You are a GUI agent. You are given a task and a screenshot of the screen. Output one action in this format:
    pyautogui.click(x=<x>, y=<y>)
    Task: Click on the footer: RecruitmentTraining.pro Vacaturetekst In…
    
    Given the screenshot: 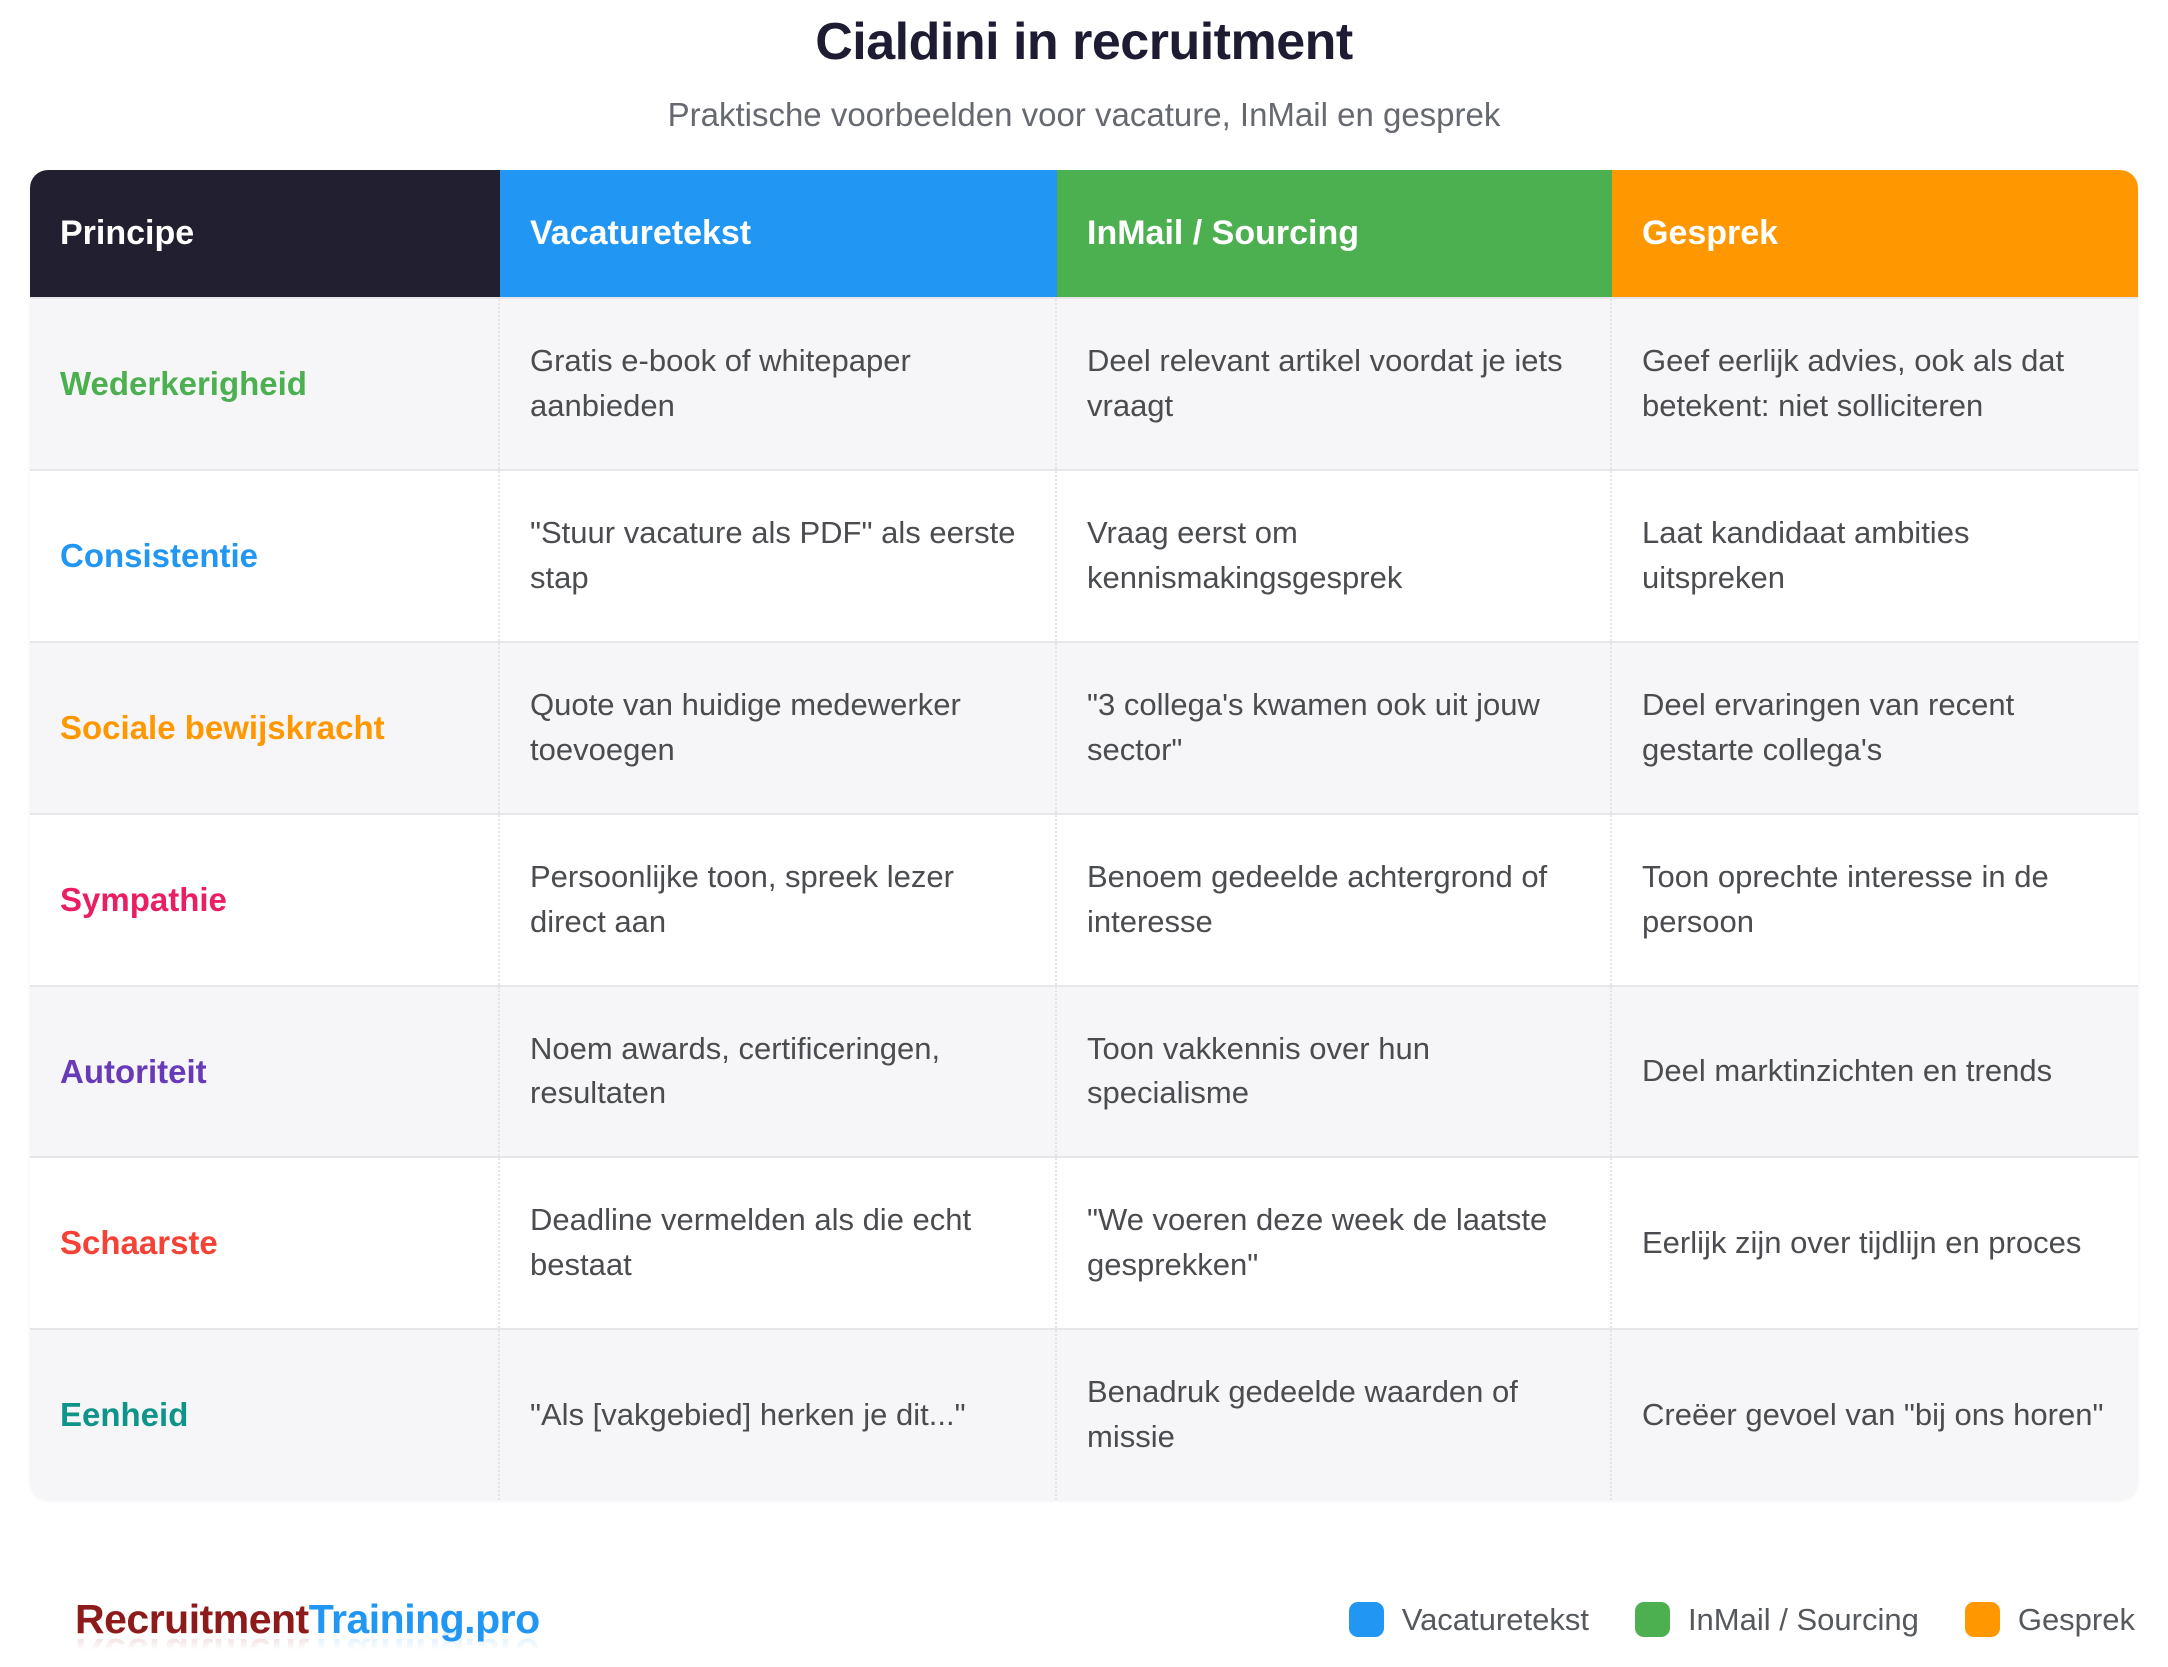 What is the action you would take?
    pyautogui.click(x=1105, y=1619)
    